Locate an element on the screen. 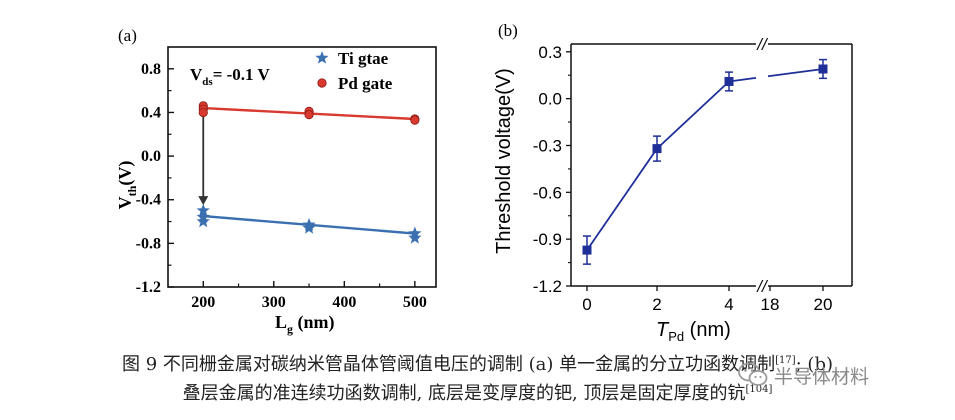 The image size is (955, 420). x-tick-label: 300 is located at coordinates (274, 302).